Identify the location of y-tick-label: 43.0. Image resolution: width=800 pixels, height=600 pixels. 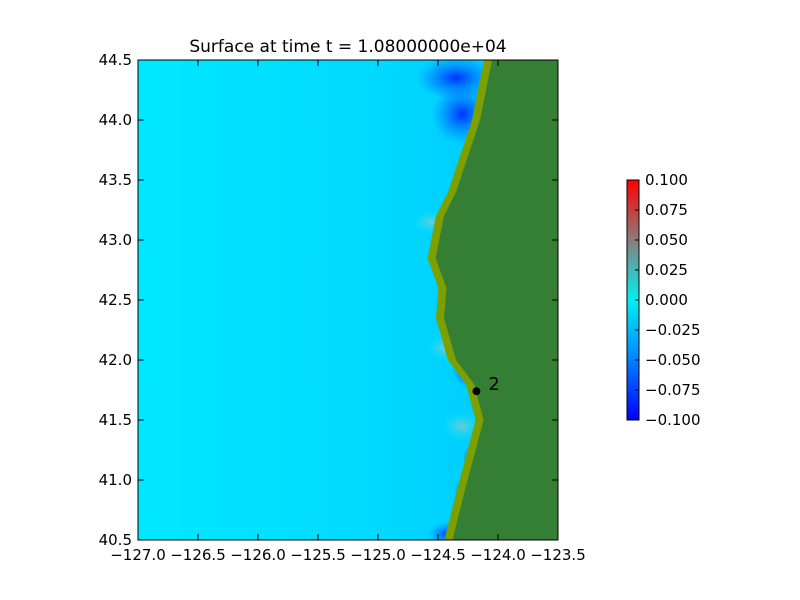
(115, 240).